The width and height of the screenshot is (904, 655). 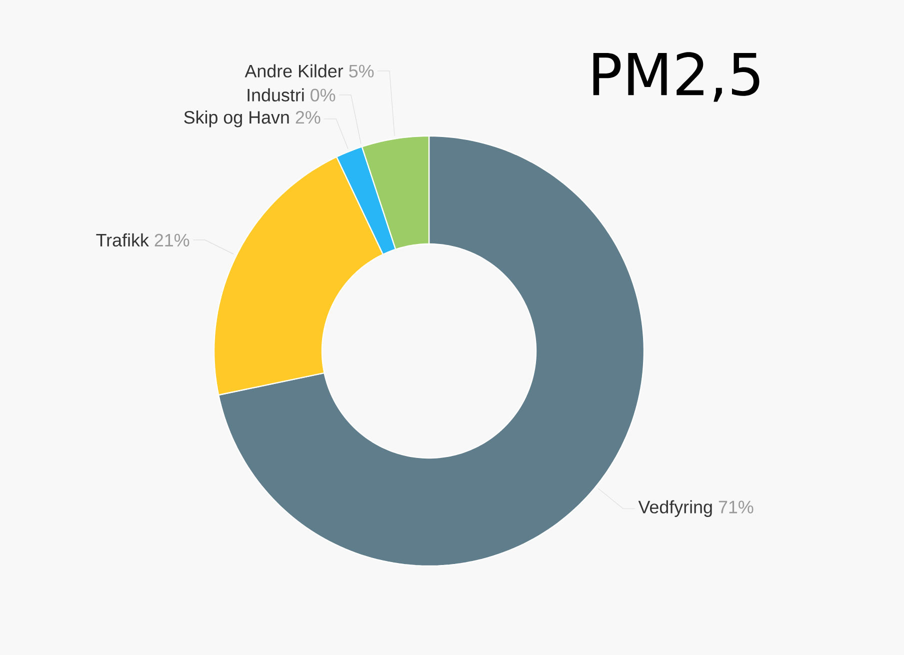 I want to click on slice-label: Vedfyring, so click(x=675, y=508).